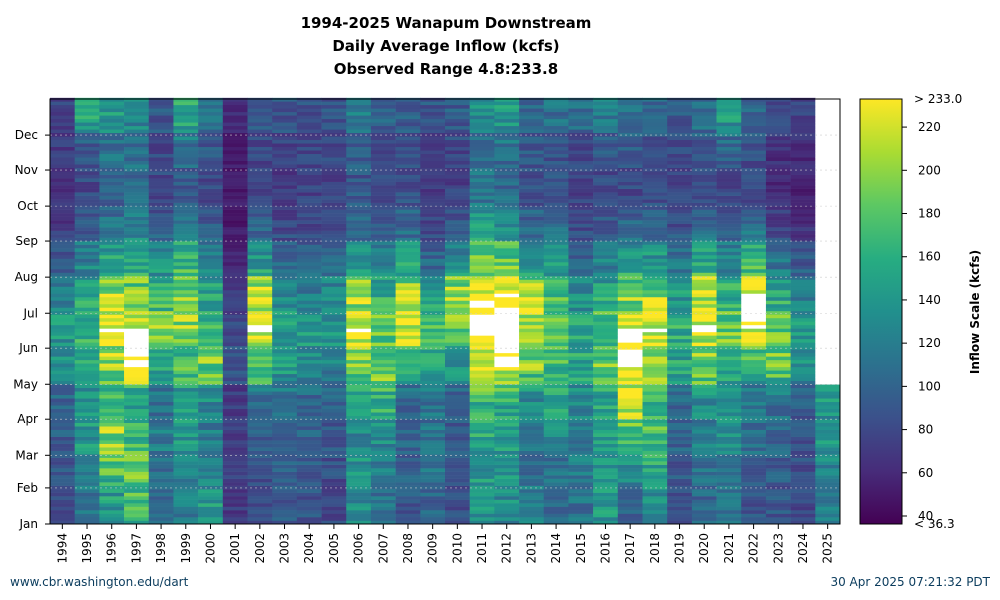 The height and width of the screenshot is (600, 1000). I want to click on footer-source-link: www.cbr.washington.edu/dart, so click(99, 582).